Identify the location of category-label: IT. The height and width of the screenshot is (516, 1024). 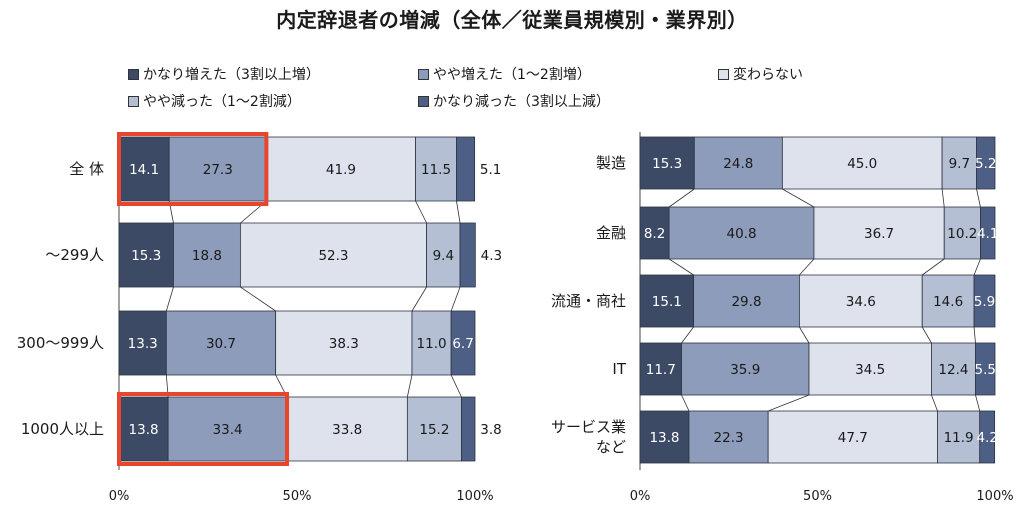
(619, 369).